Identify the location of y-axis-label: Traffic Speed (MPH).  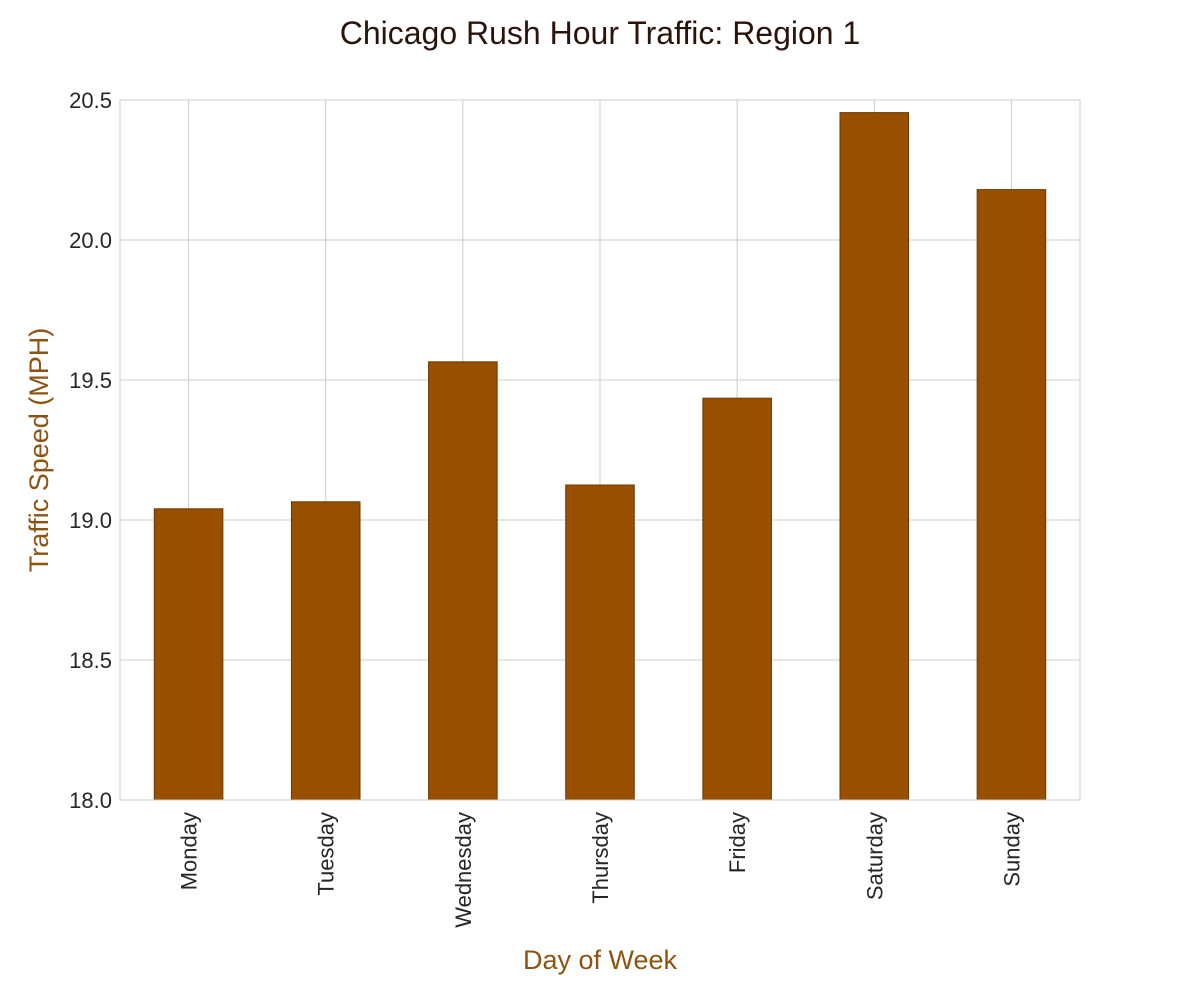
(39, 450).